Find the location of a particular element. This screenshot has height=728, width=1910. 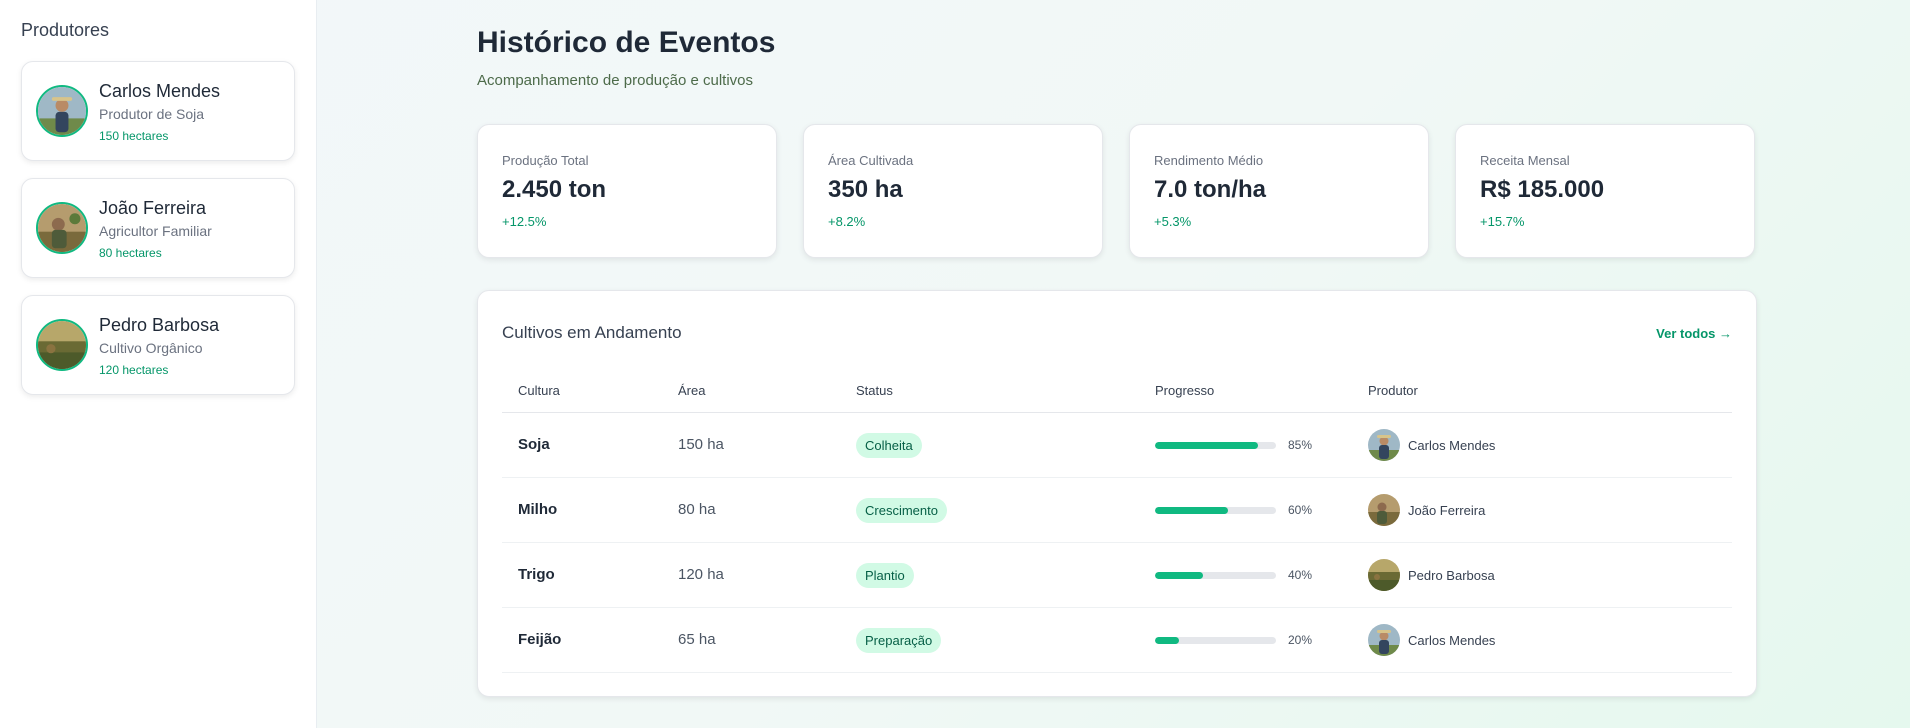

progress-cell: 85% is located at coordinates (1261, 445).